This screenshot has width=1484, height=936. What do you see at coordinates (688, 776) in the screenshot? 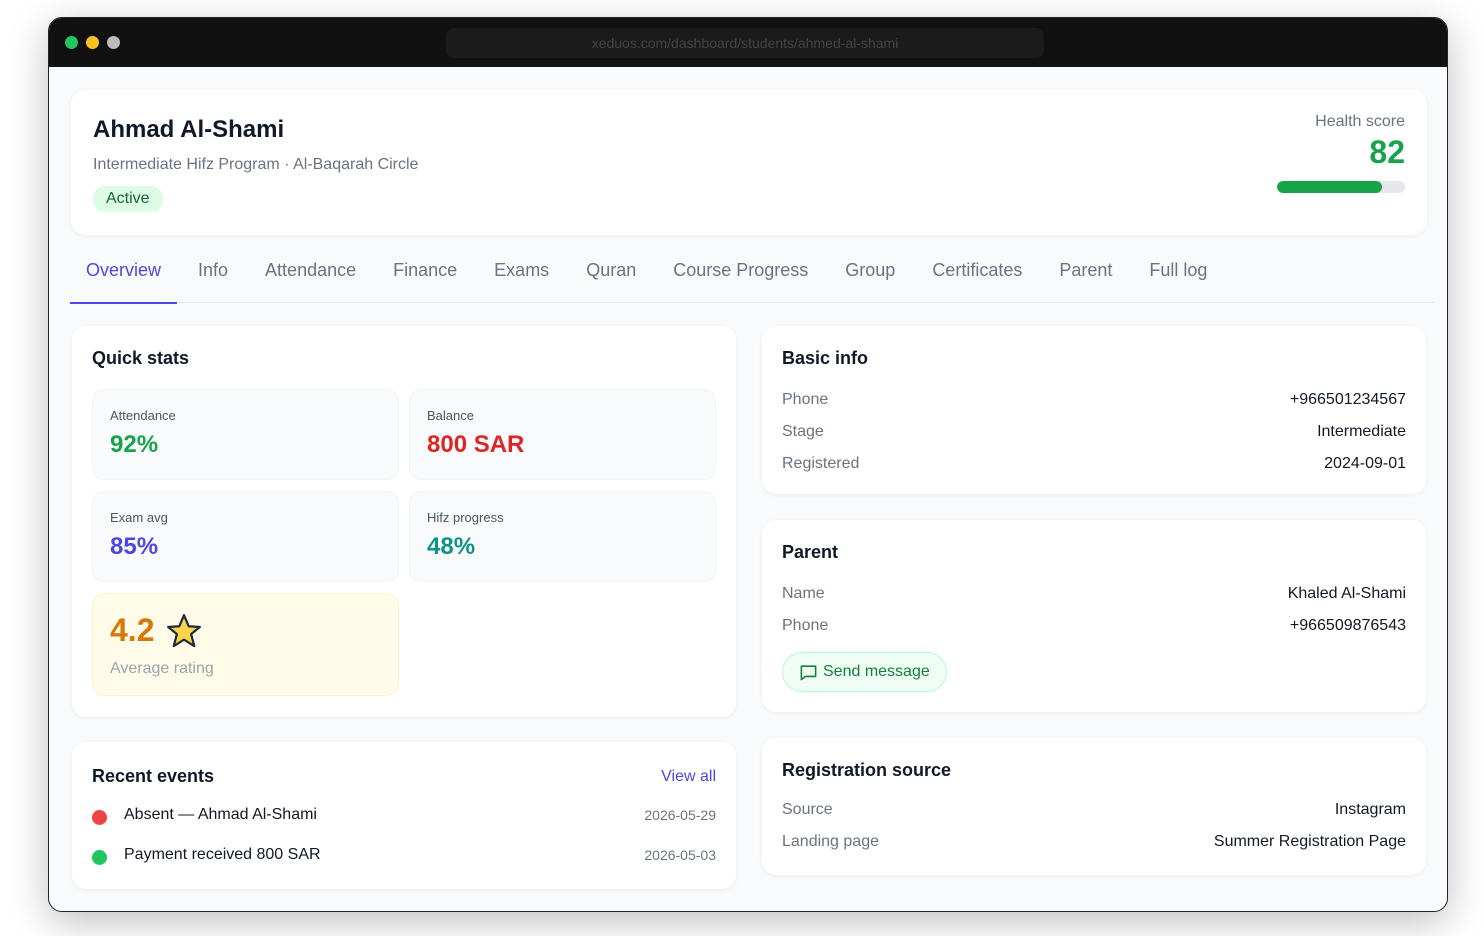
I see `view-all-link: View all` at bounding box center [688, 776].